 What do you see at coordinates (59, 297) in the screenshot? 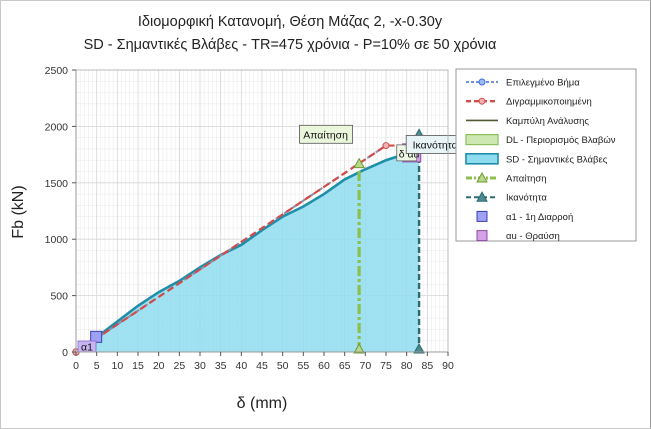
I see `y-tick-label: 500` at bounding box center [59, 297].